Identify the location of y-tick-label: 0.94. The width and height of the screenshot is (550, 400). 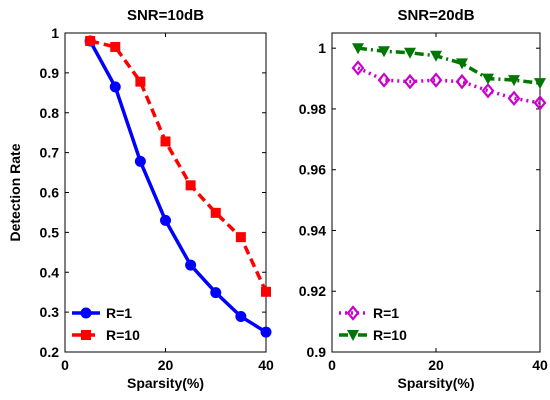
(312, 230).